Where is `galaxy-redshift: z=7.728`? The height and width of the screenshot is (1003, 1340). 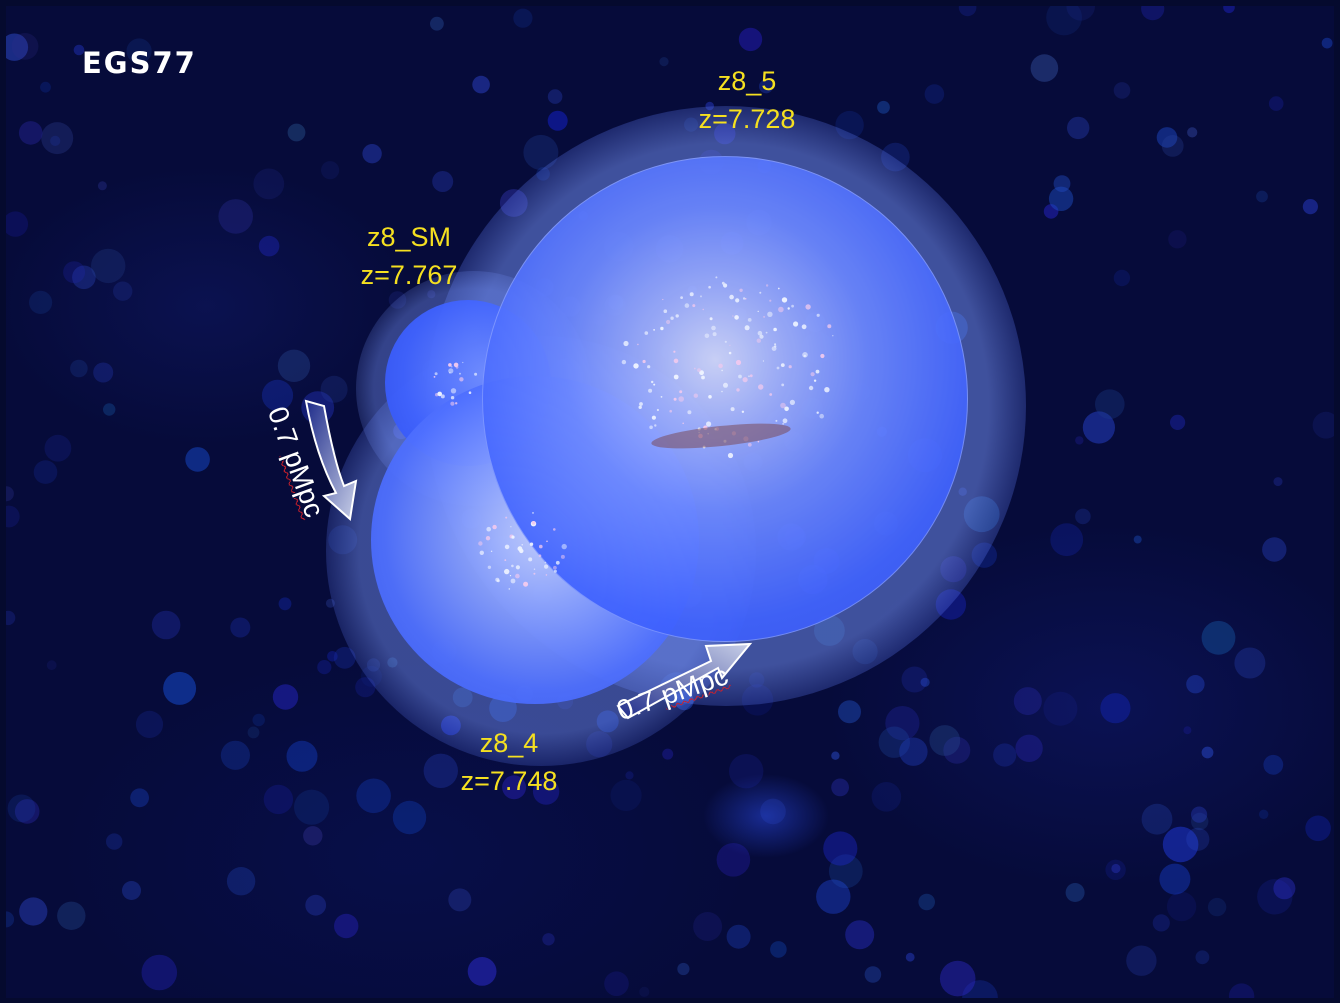 galaxy-redshift: z=7.728 is located at coordinates (747, 119).